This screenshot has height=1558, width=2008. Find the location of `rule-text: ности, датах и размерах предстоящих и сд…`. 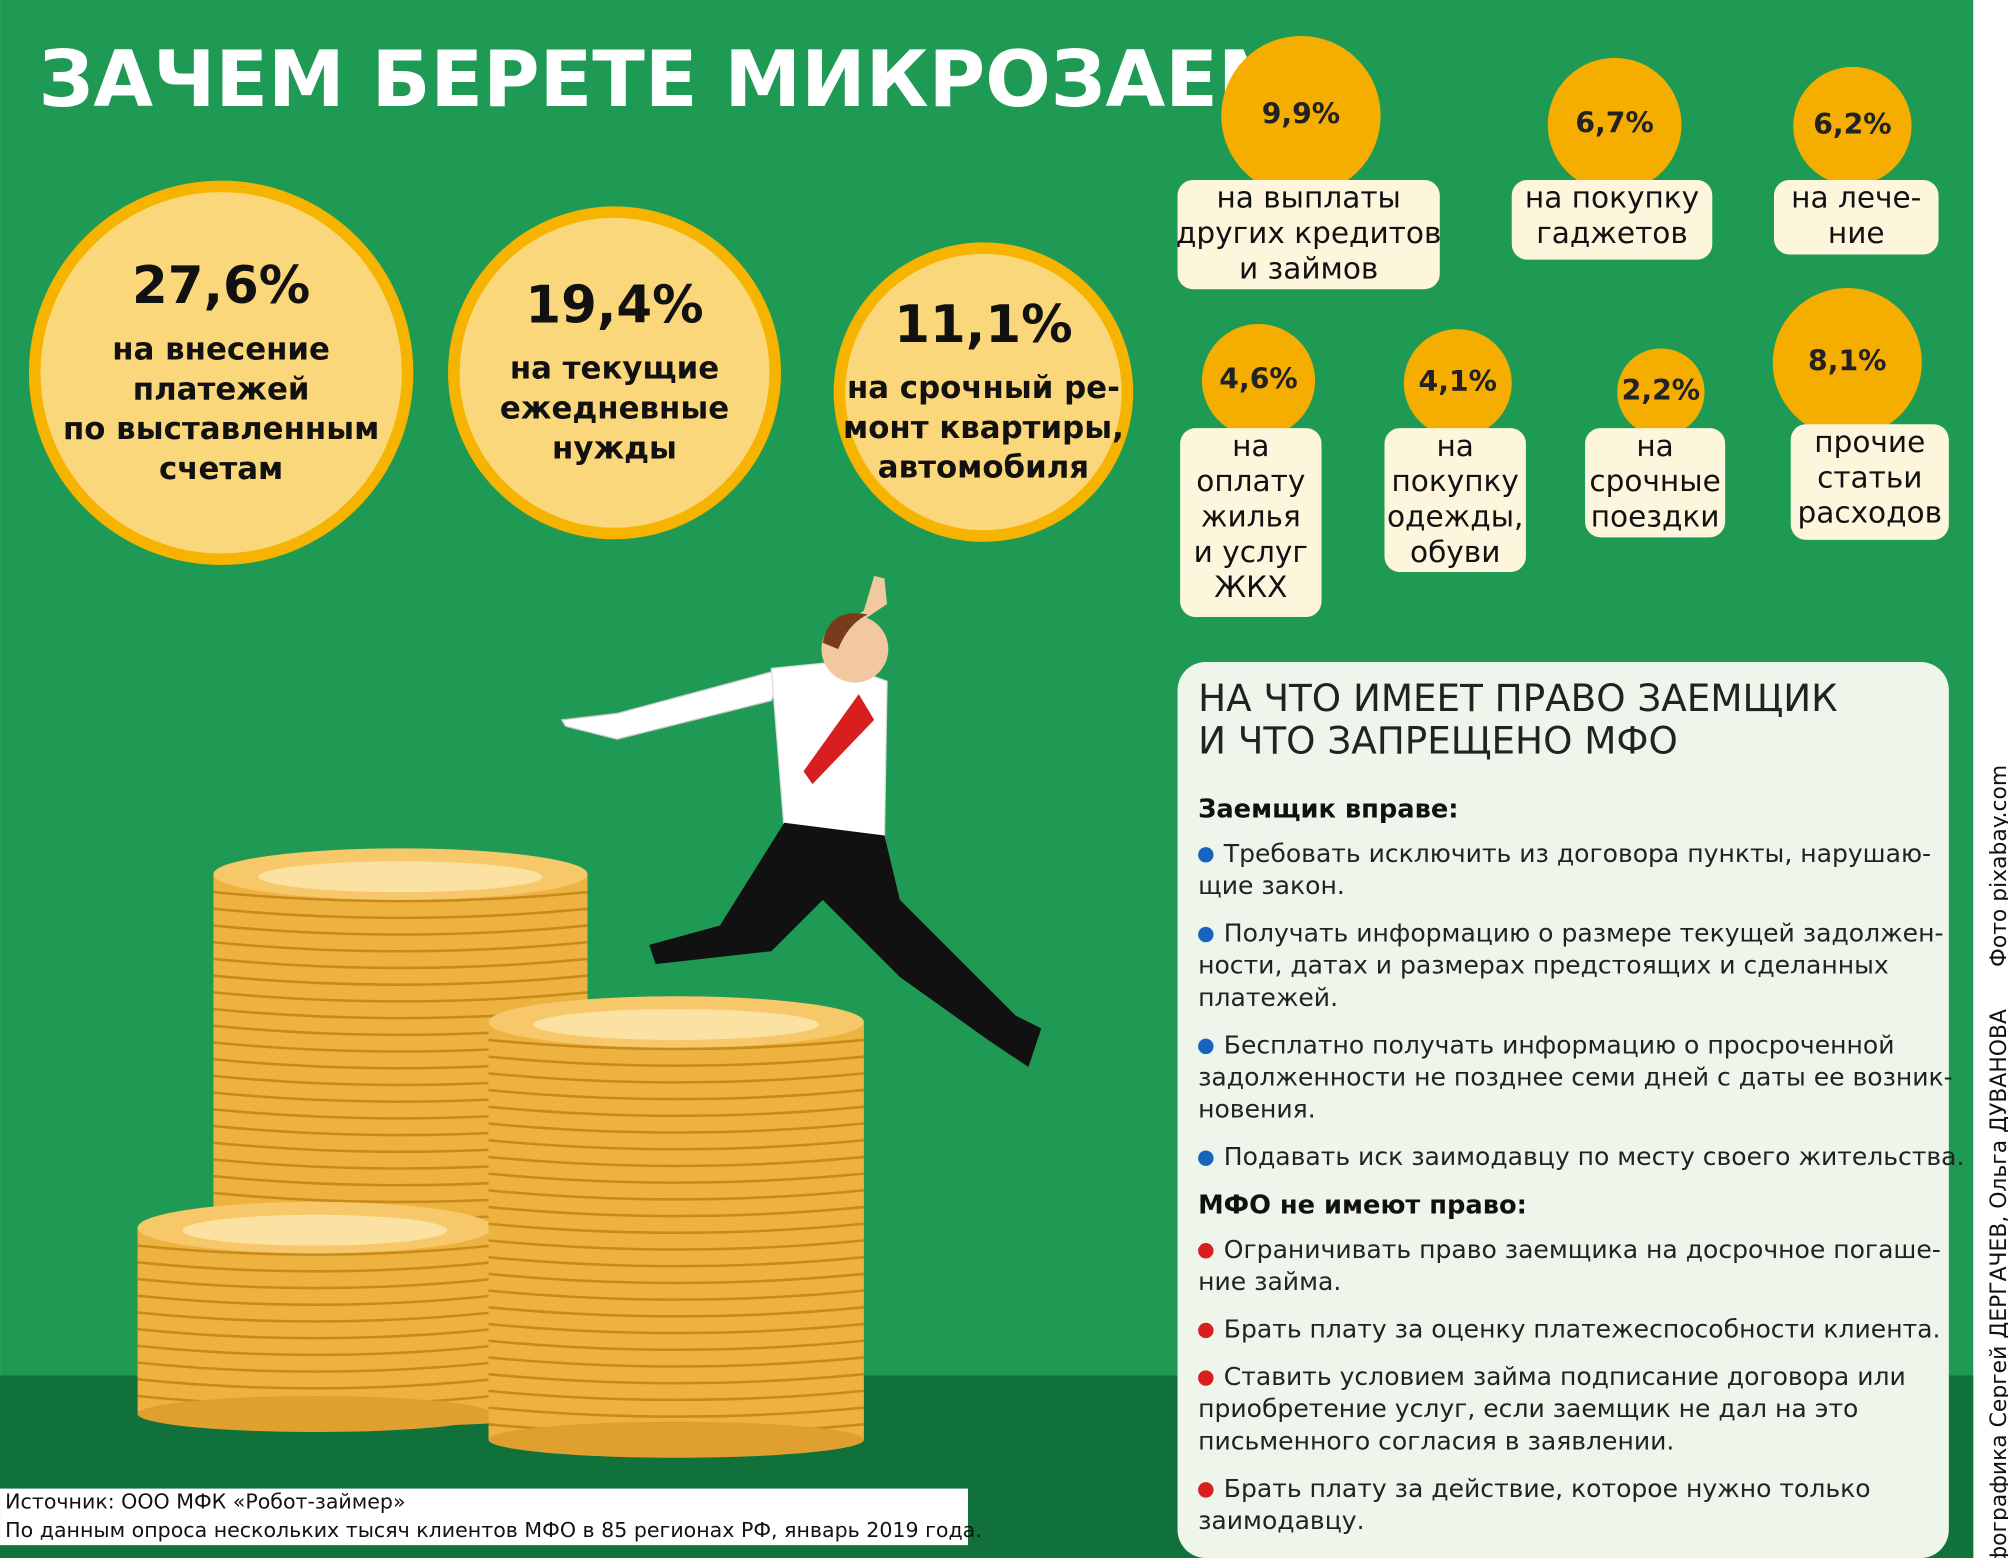

rule-text: ности, датах и размерах предстоящих и сд… is located at coordinates (1543, 965).